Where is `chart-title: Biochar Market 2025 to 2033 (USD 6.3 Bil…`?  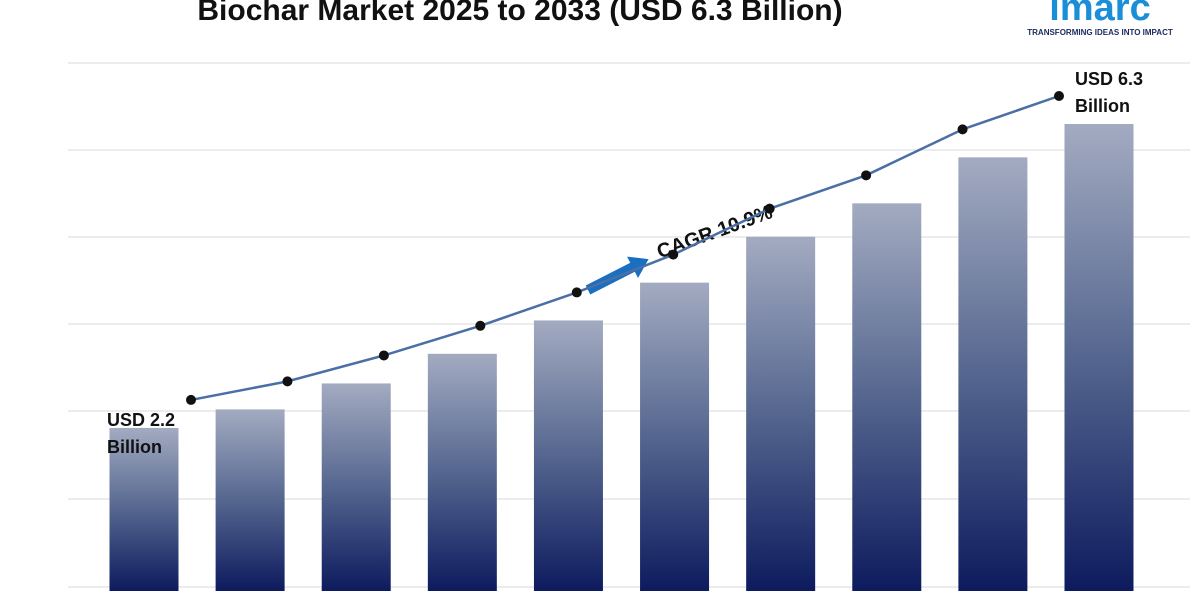
chart-title: Biochar Market 2025 to 2033 (USD 6.3 Bil… is located at coordinates (519, 13).